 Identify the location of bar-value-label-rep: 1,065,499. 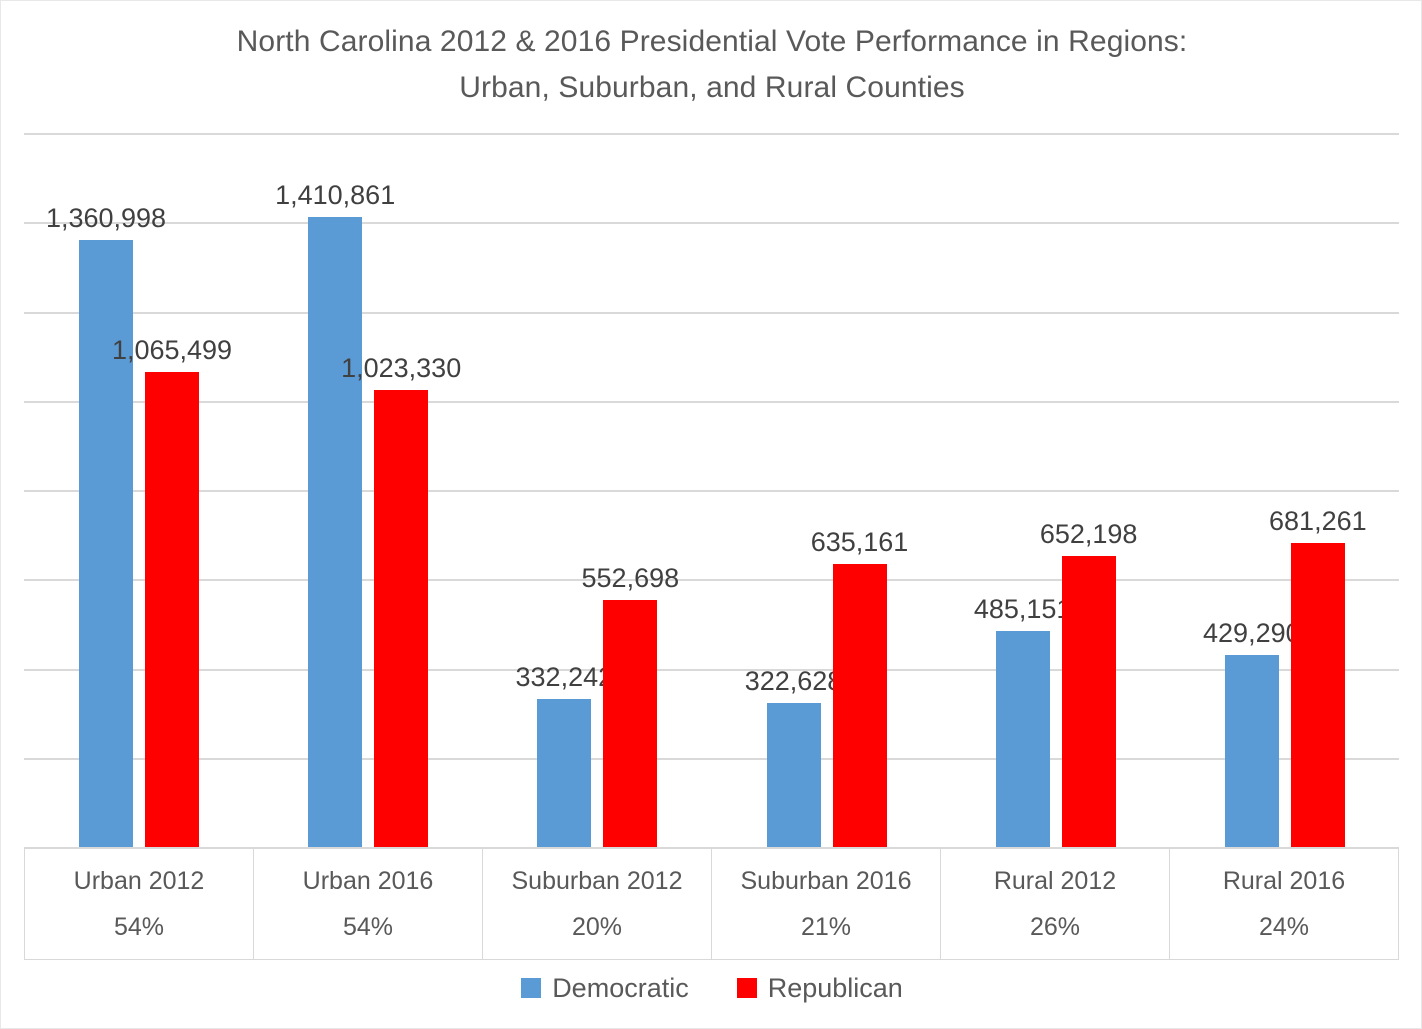
(172, 349).